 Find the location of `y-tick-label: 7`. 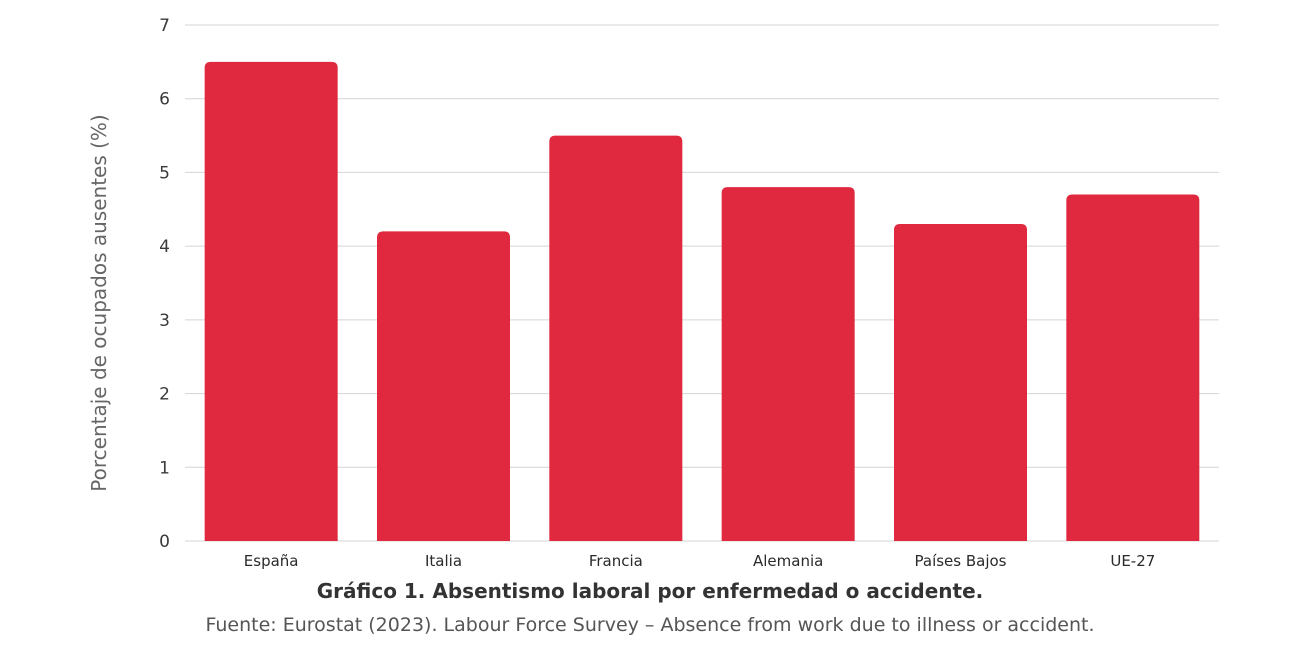

y-tick-label: 7 is located at coordinates (164, 26).